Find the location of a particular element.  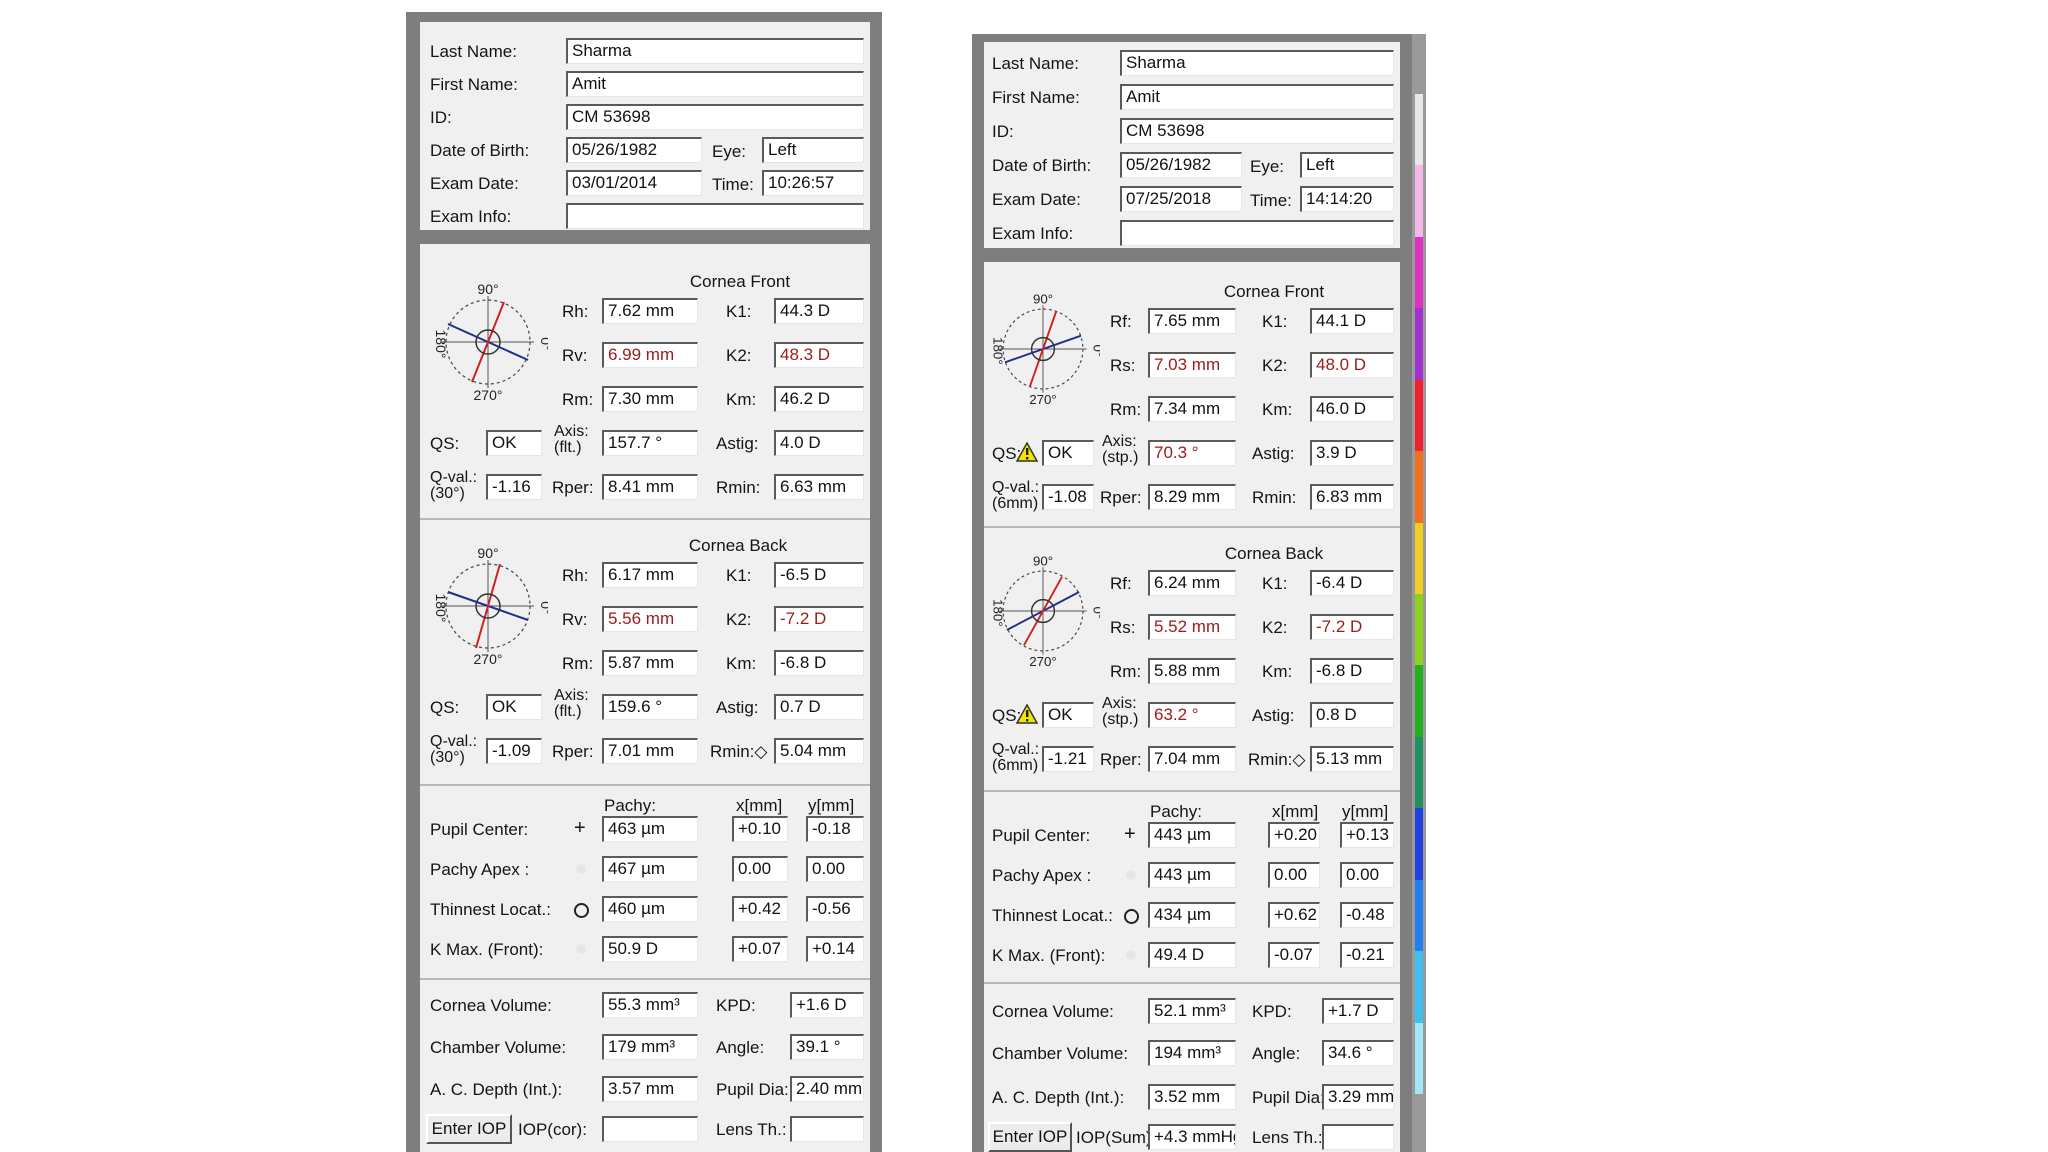

back-qval-field: -1.21 is located at coordinates (1068, 759).